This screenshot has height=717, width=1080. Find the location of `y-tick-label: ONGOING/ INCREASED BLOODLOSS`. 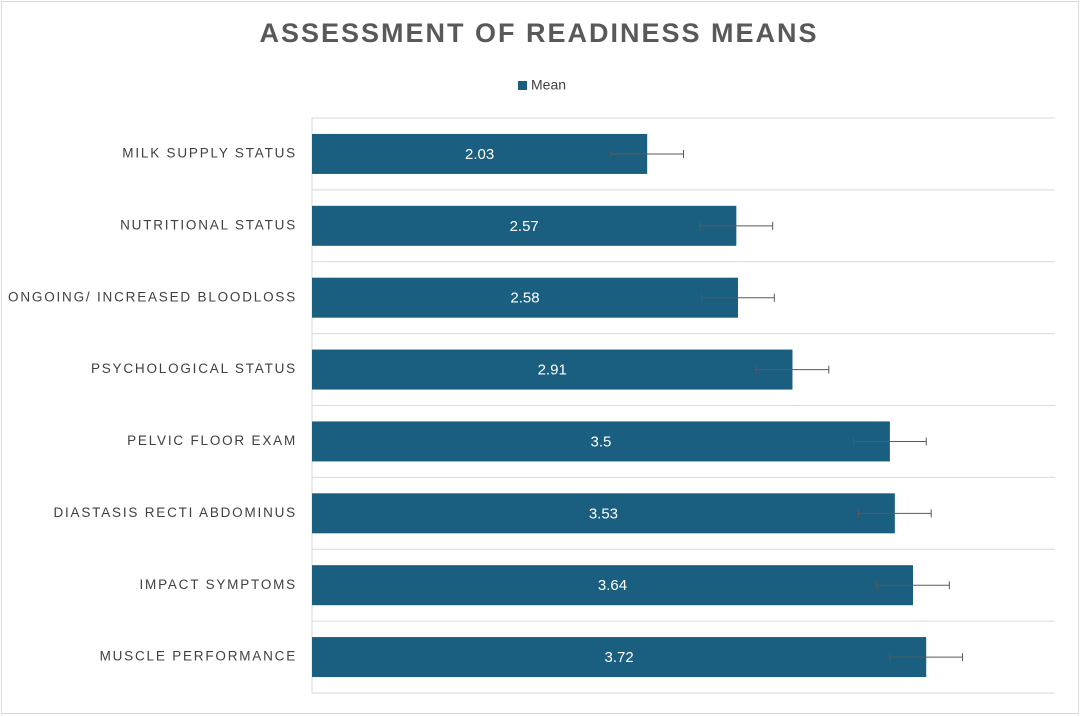

y-tick-label: ONGOING/ INCREASED BLOODLOSS is located at coordinates (152, 296).